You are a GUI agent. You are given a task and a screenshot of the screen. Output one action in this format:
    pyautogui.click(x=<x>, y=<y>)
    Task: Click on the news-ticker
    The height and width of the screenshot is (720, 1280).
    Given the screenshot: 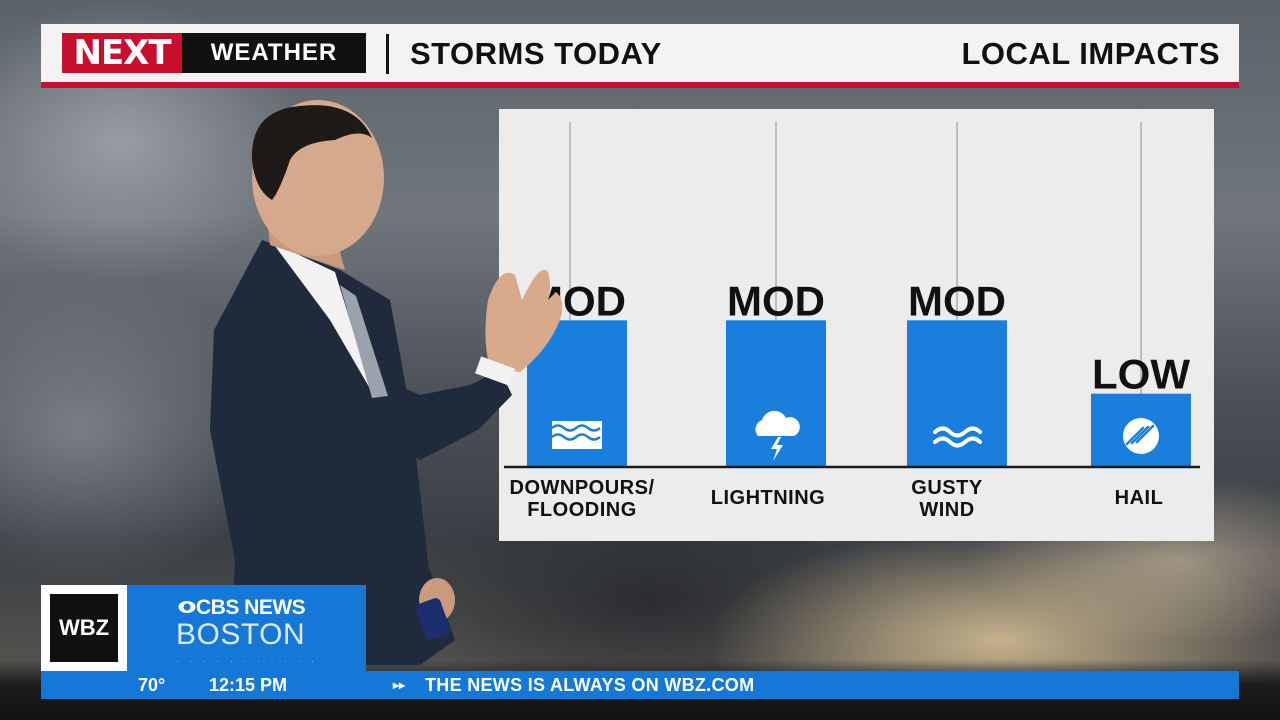 What is the action you would take?
    pyautogui.click(x=640, y=685)
    